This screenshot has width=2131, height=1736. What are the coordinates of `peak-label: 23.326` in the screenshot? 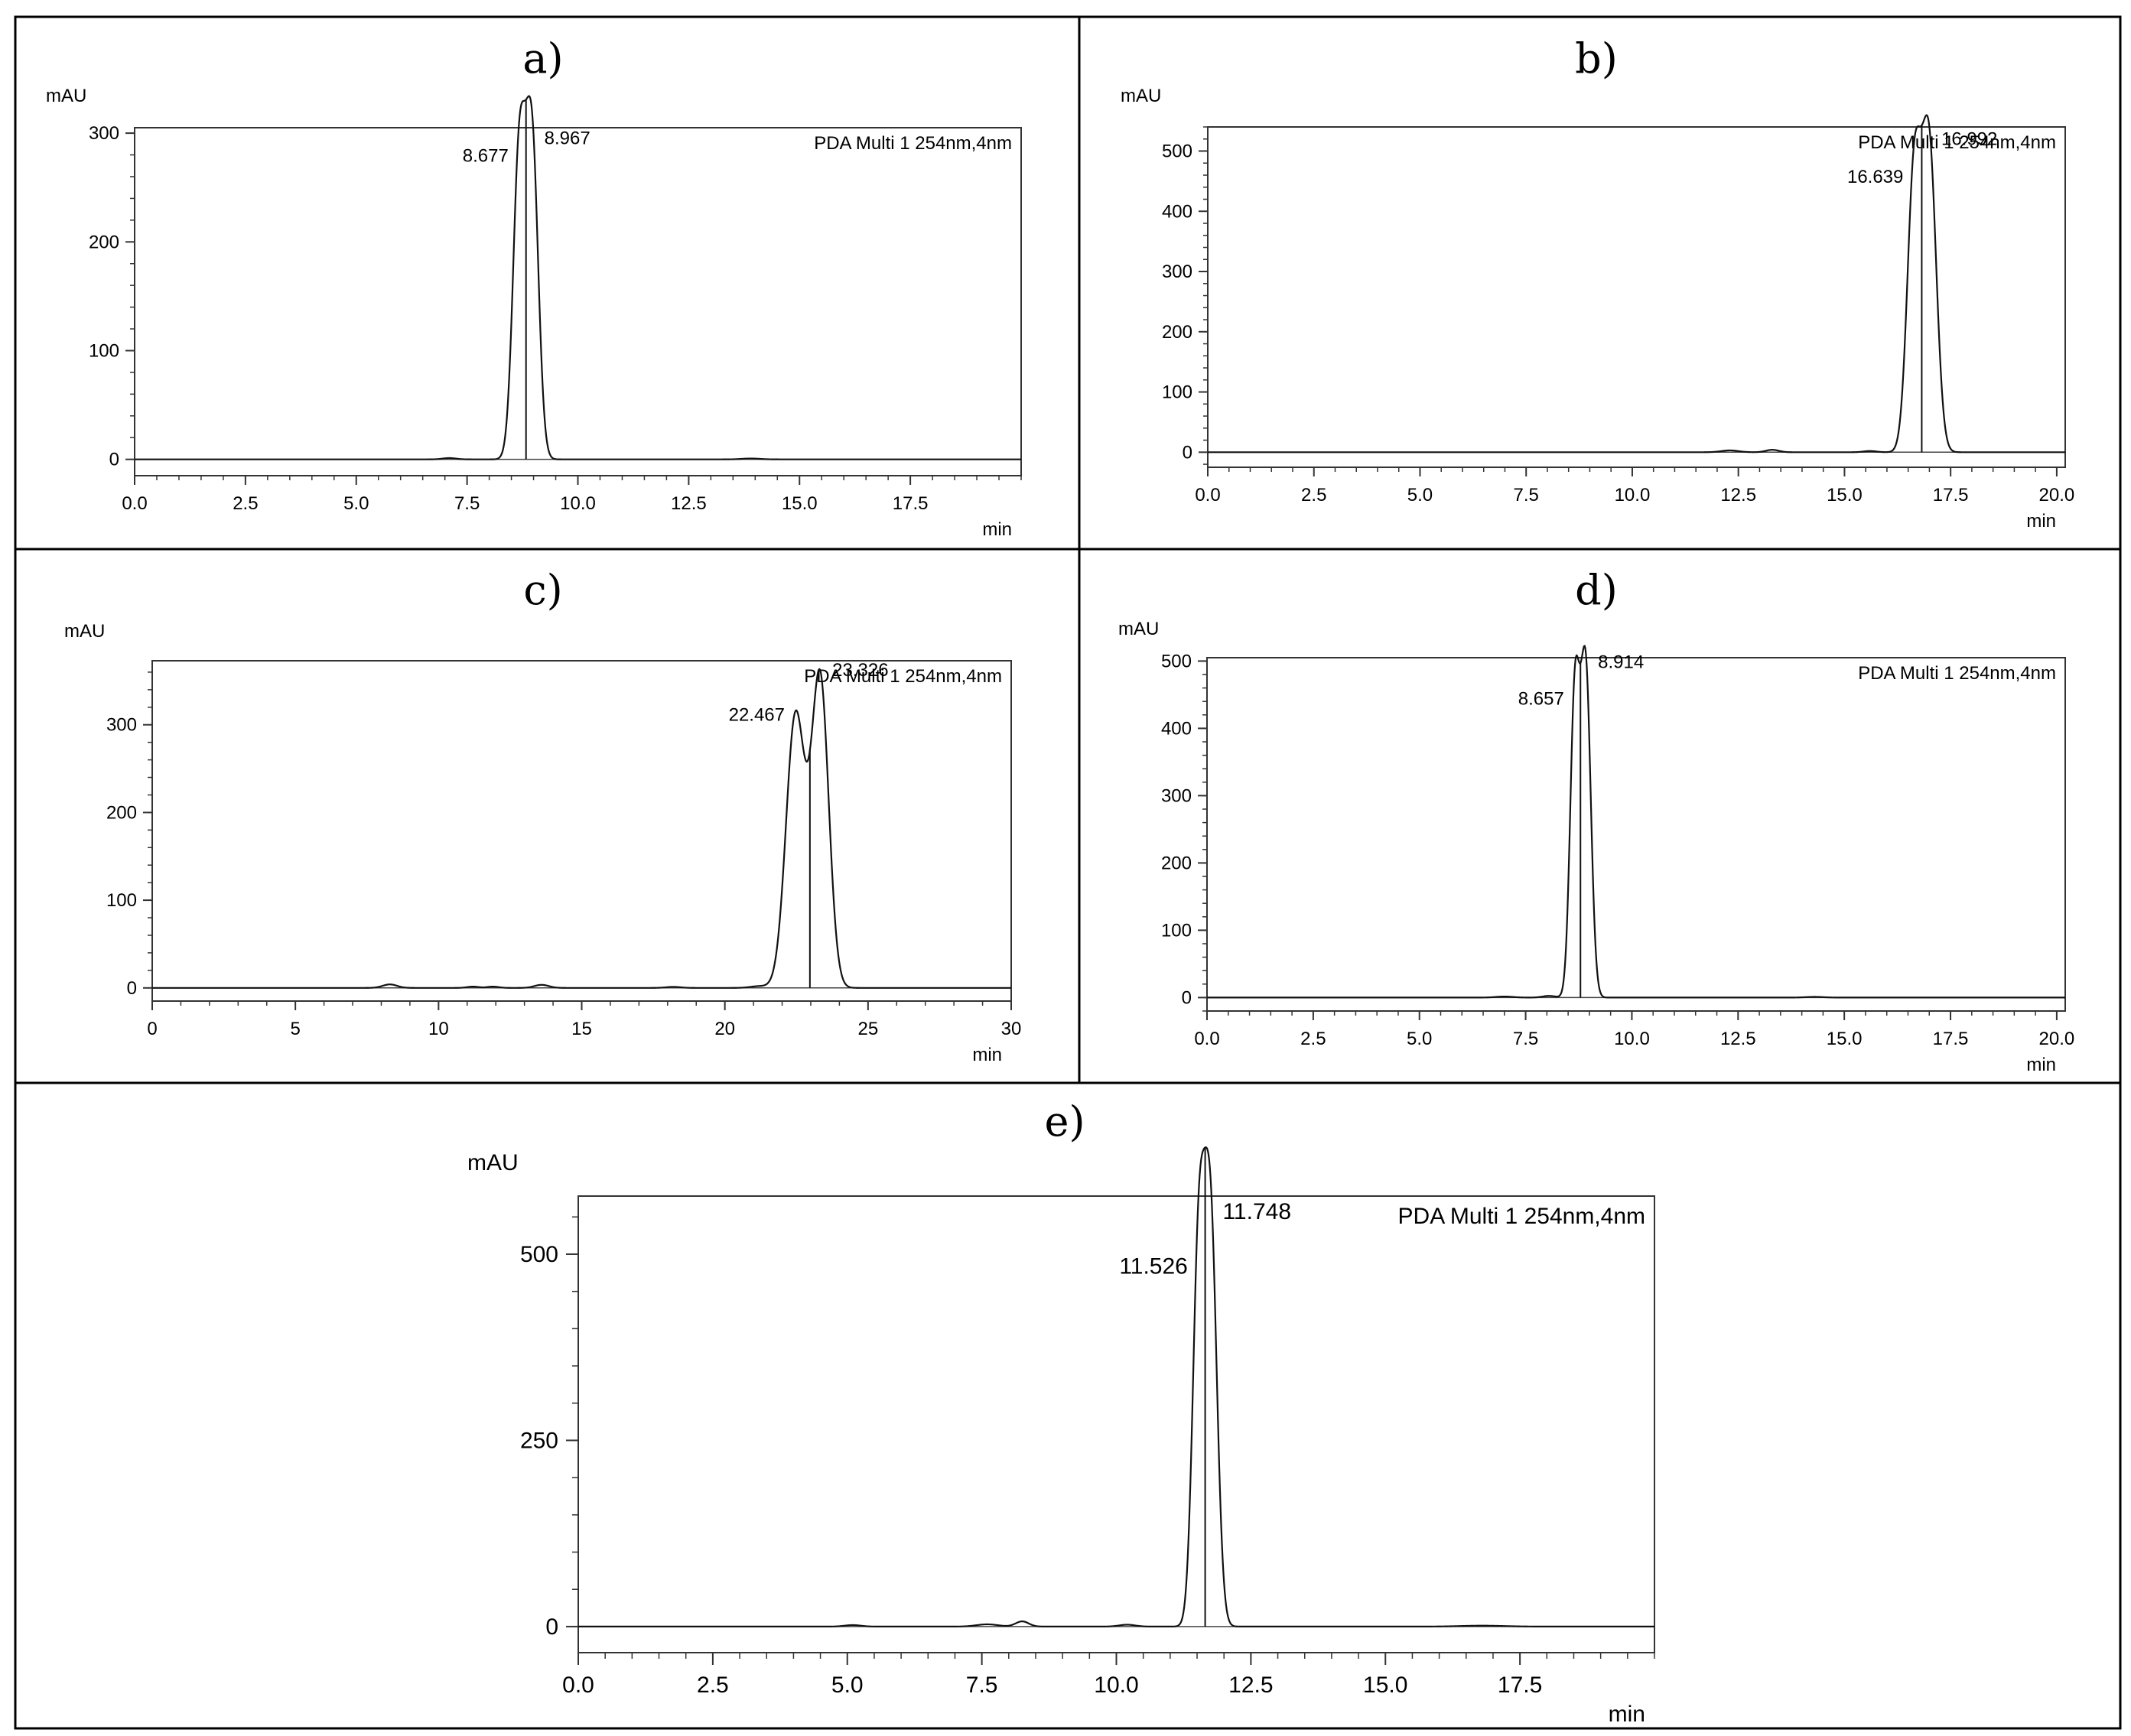 It's located at (860, 670).